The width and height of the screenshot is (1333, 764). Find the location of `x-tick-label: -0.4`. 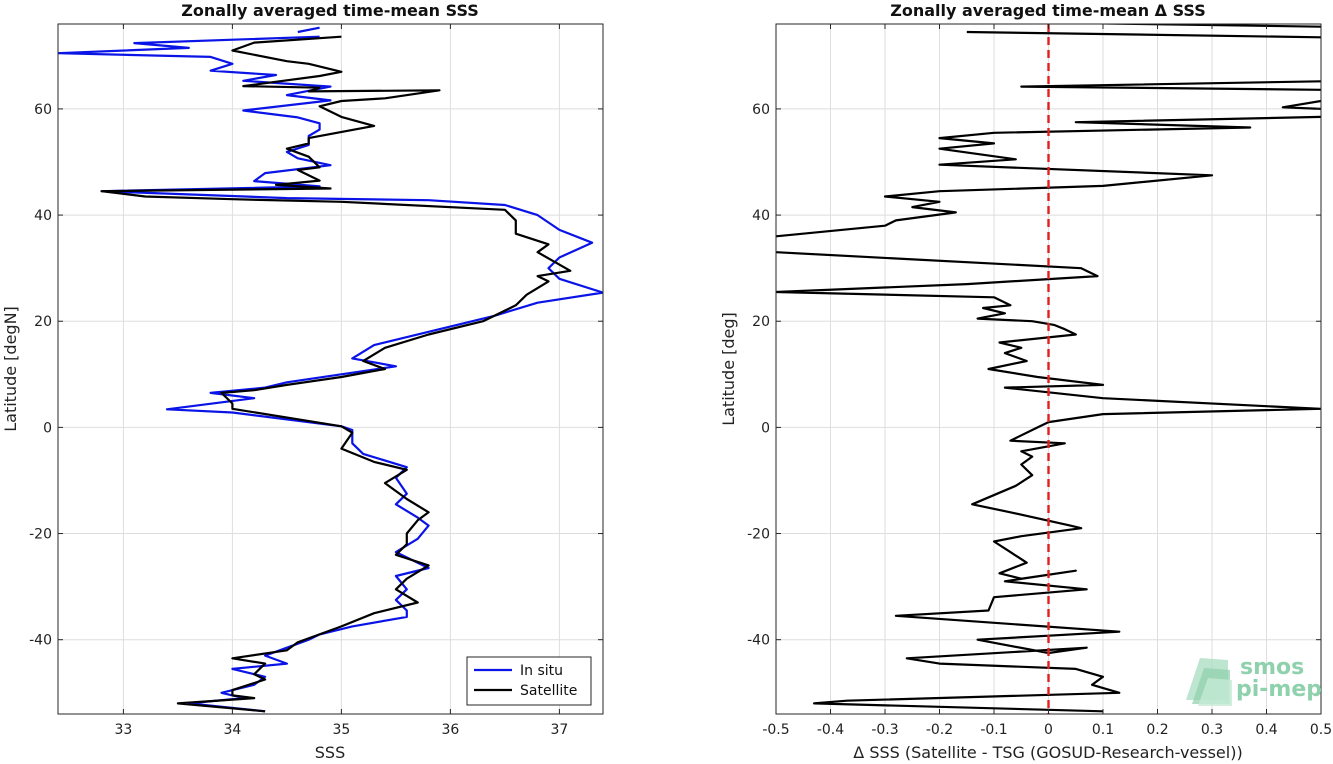

x-tick-label: -0.4 is located at coordinates (830, 730).